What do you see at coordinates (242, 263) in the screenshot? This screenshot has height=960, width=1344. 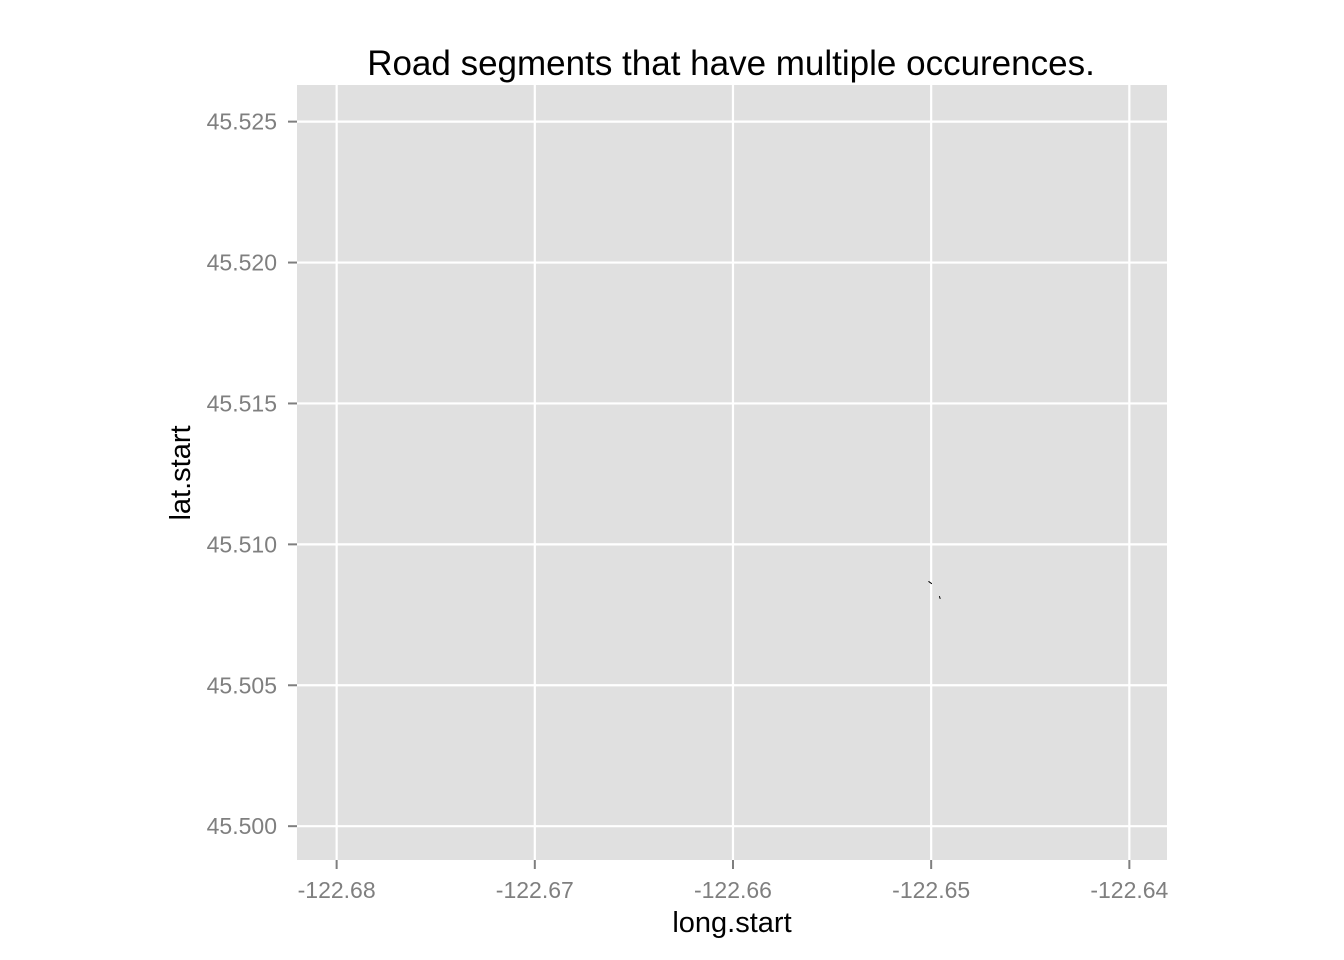 I see `y-tick-label: 45.520` at bounding box center [242, 263].